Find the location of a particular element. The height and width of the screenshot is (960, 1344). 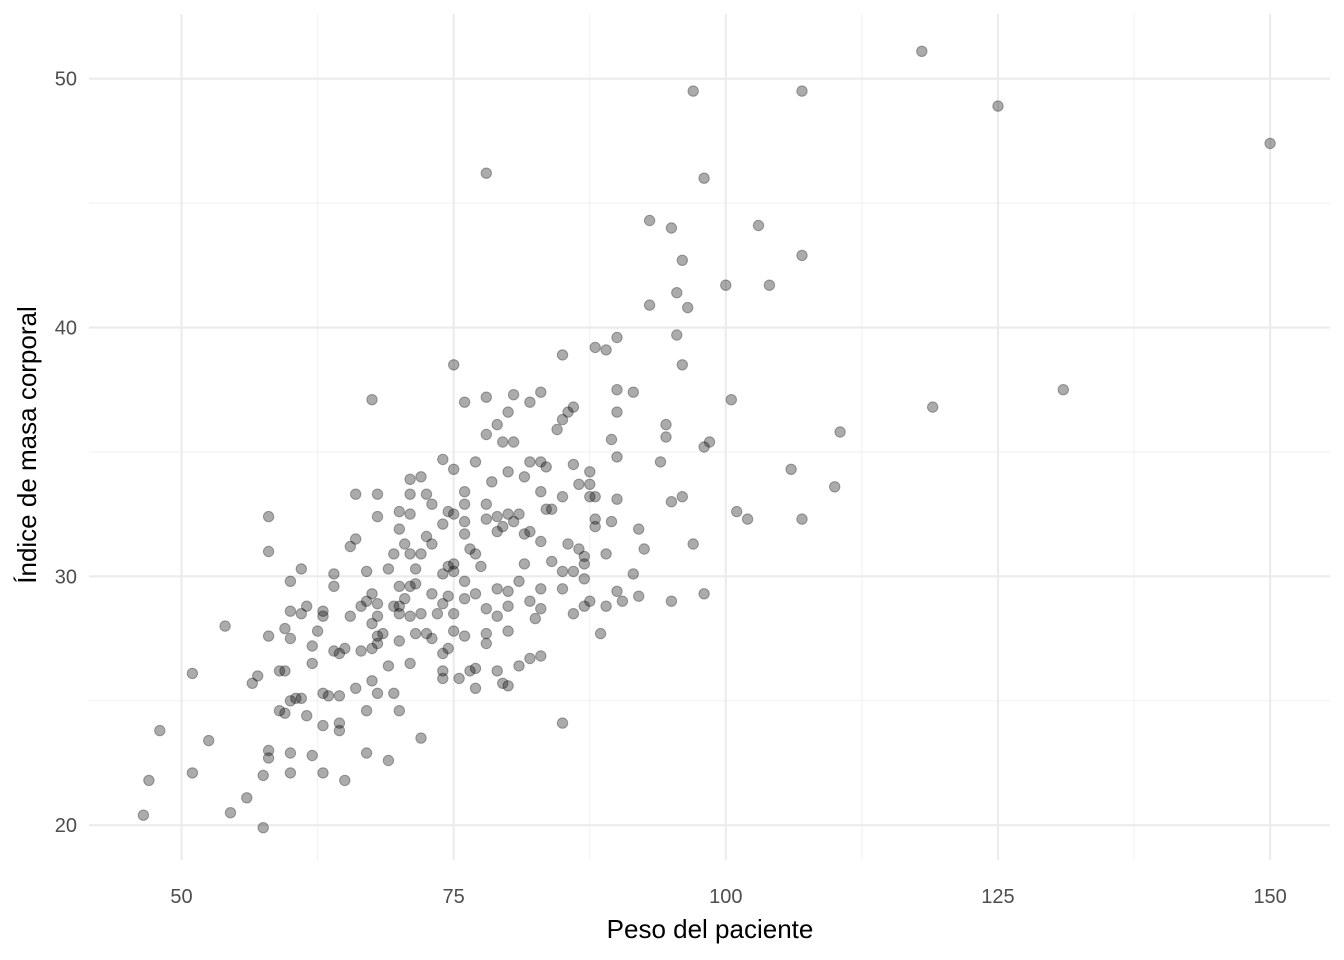

y-tick-label: 20 is located at coordinates (66, 826).